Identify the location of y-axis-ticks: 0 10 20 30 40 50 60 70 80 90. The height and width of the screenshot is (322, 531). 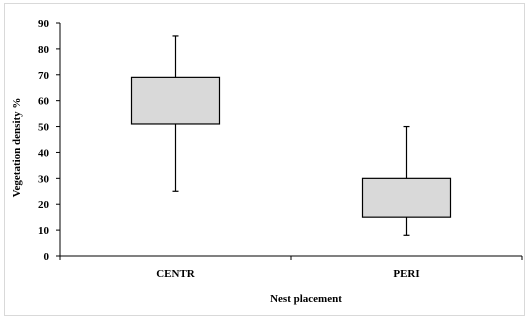
(49, 140).